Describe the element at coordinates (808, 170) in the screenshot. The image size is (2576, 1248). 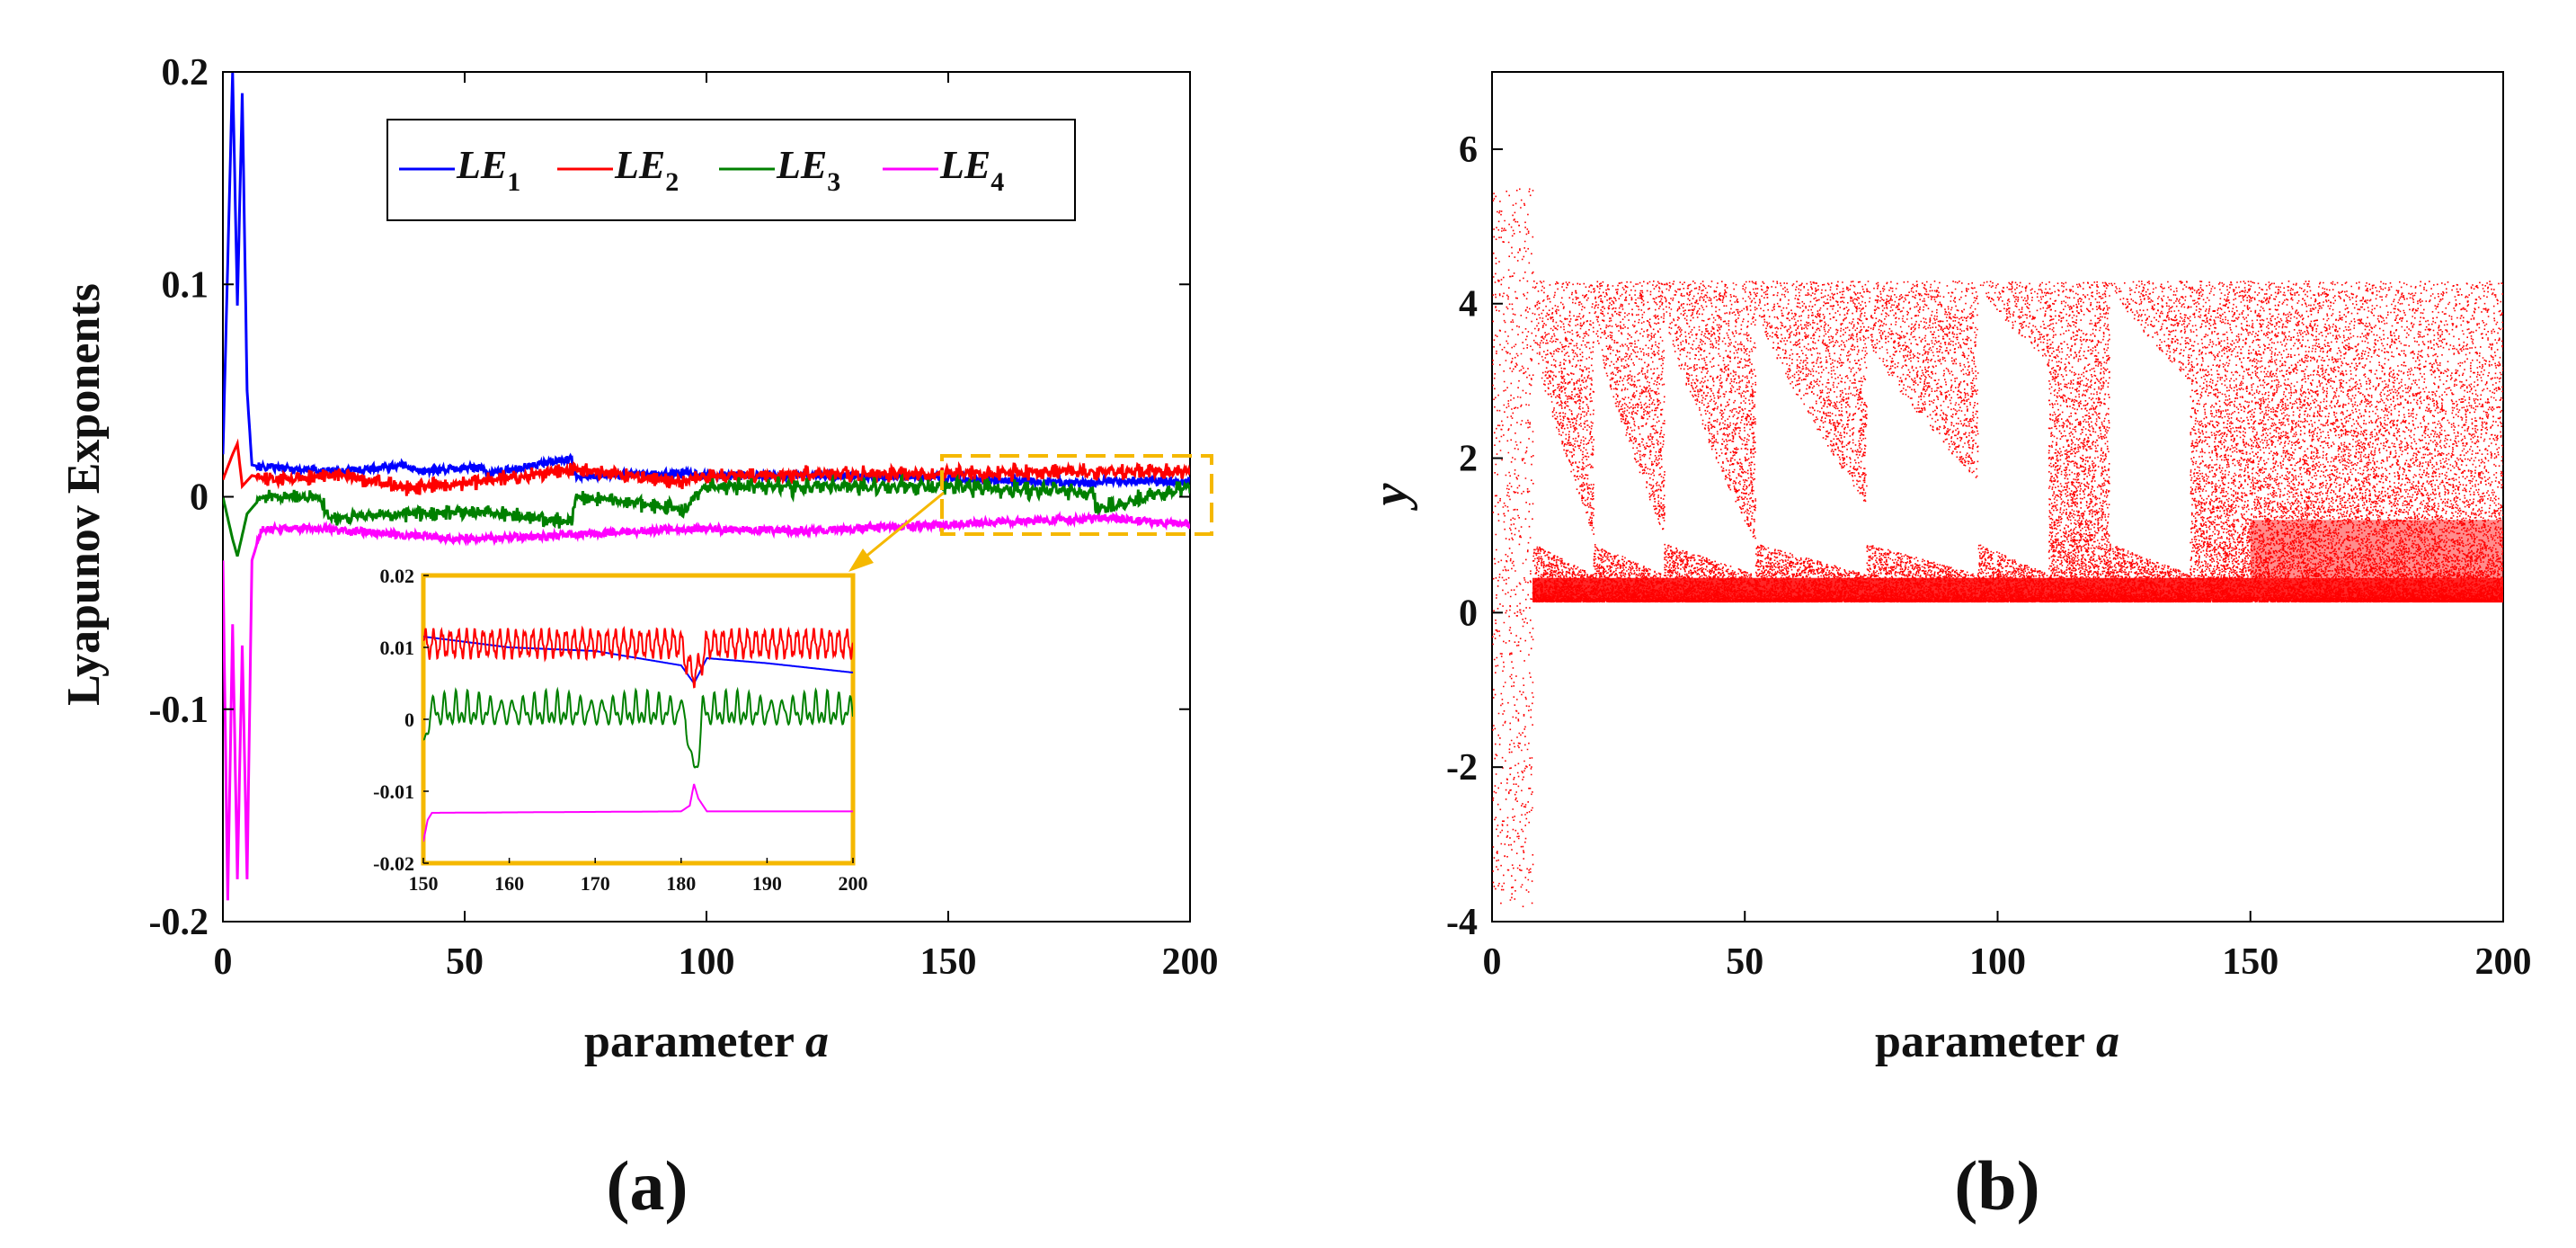
I see `legend-label-le3: LE3` at that location.